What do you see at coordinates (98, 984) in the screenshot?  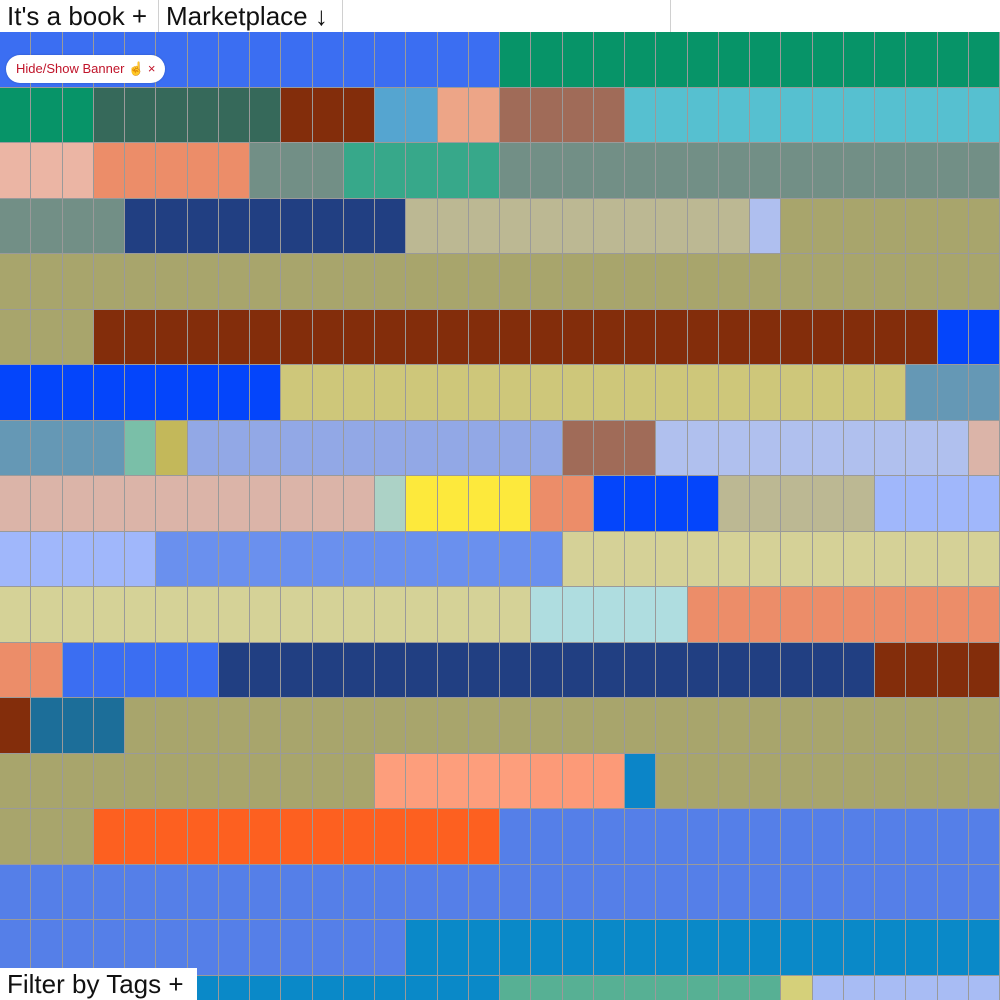 I see `filter-tags: Filter by Tags +` at bounding box center [98, 984].